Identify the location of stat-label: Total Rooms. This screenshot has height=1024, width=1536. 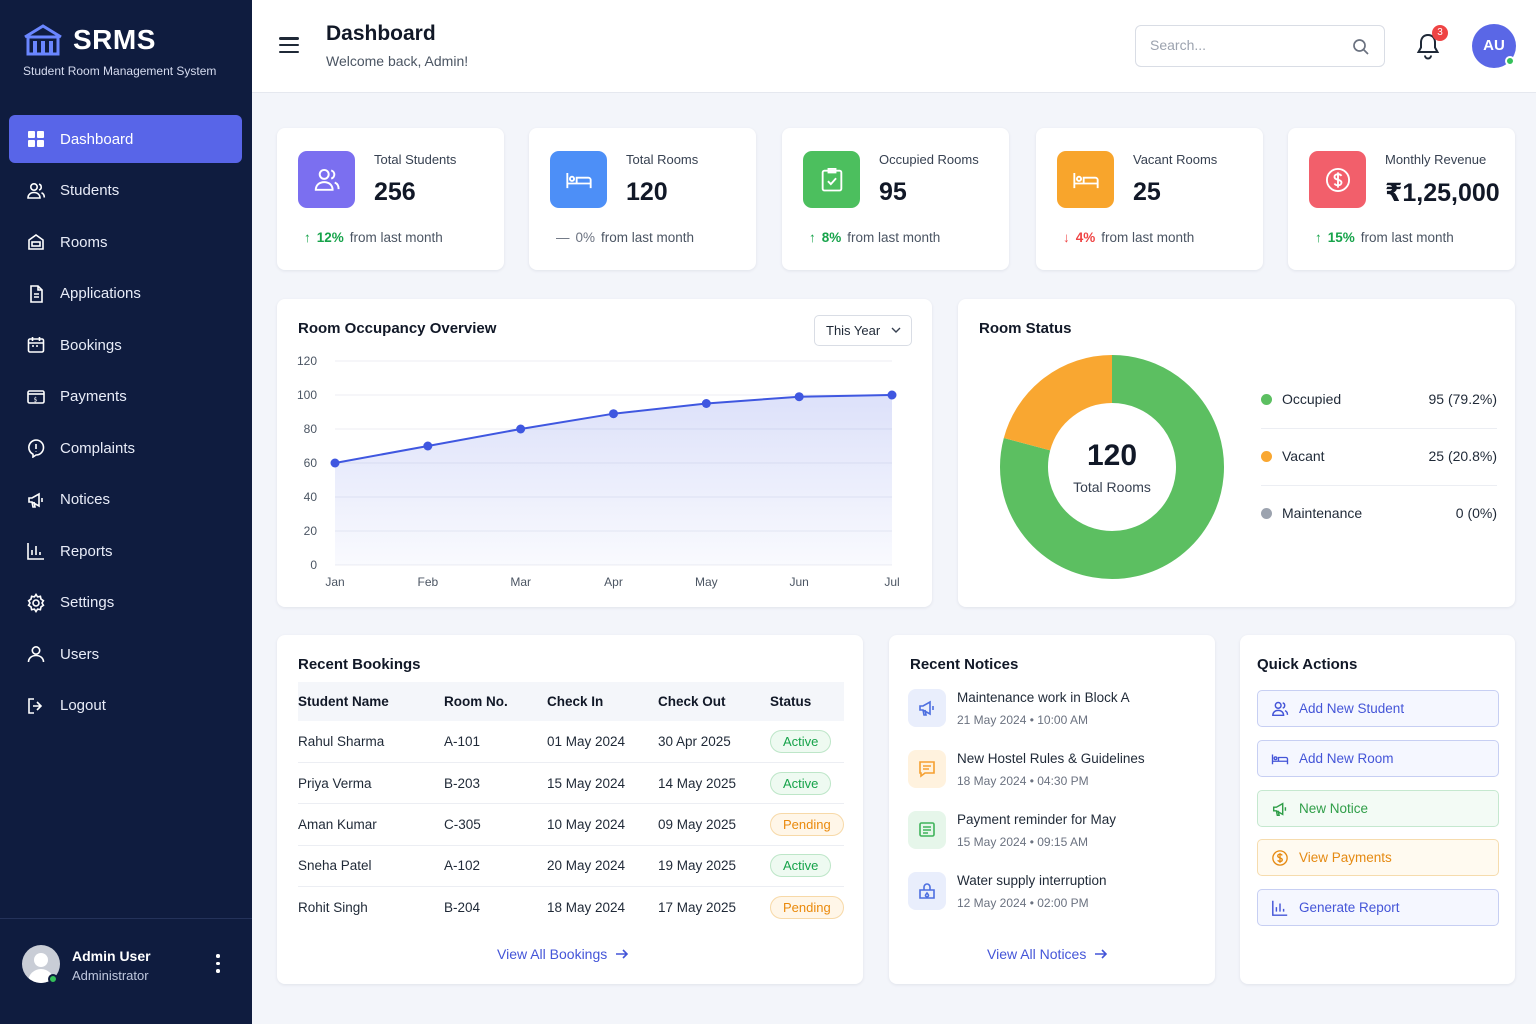
(662, 159).